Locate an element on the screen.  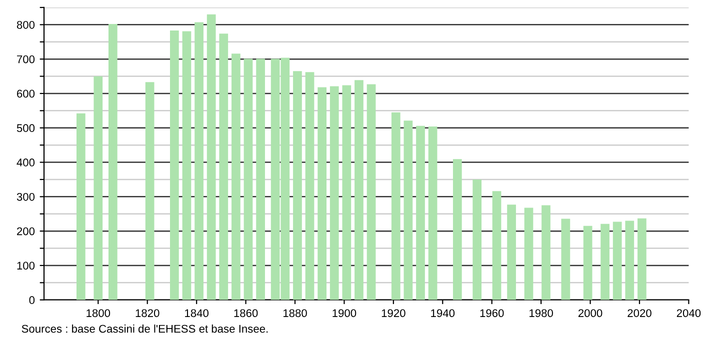
x-tick-label: 1840 is located at coordinates (197, 313).